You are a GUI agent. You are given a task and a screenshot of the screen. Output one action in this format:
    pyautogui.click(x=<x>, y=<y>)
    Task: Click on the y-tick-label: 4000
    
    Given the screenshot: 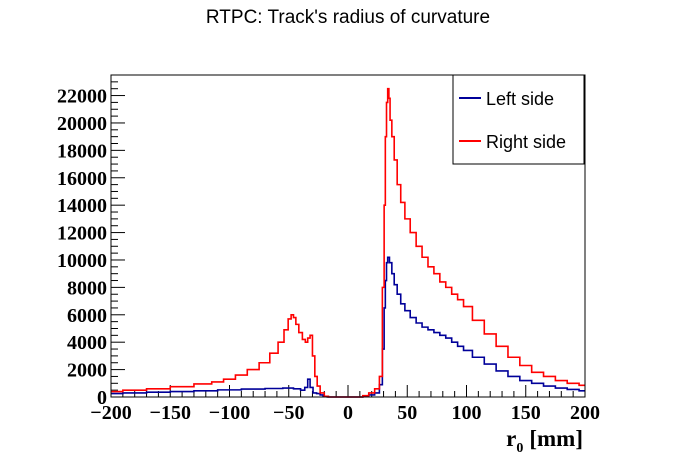 What is the action you would take?
    pyautogui.click(x=87, y=343)
    